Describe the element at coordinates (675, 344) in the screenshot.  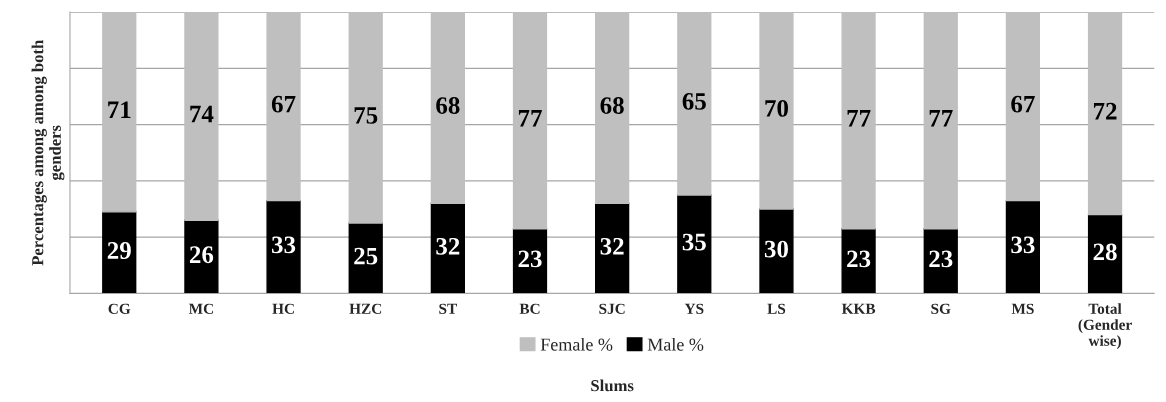
I see `legend-label: Male %` at that location.